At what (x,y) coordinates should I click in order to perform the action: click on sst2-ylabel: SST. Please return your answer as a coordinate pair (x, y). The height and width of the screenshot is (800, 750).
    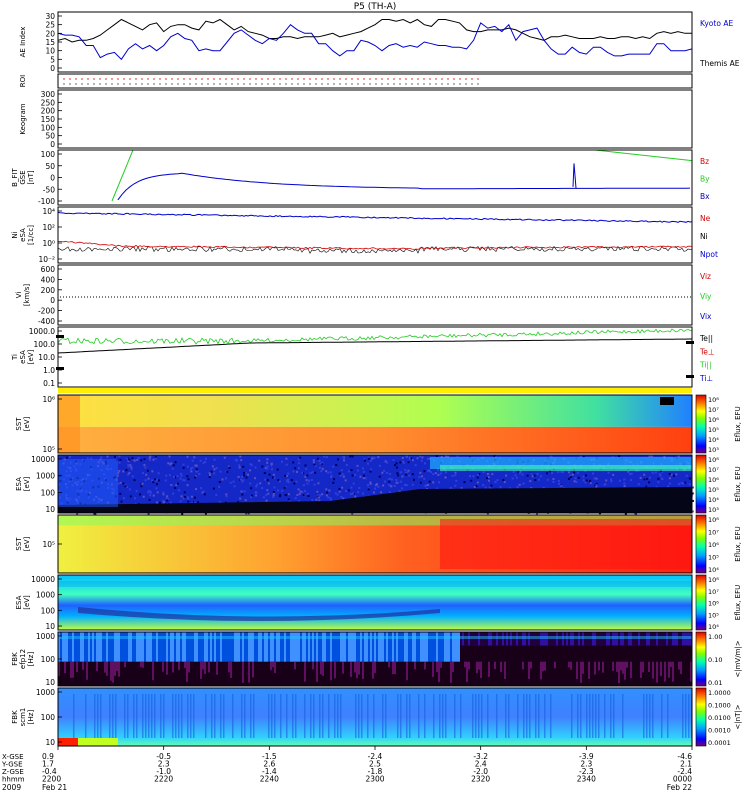
    Looking at the image, I should click on (19, 544).